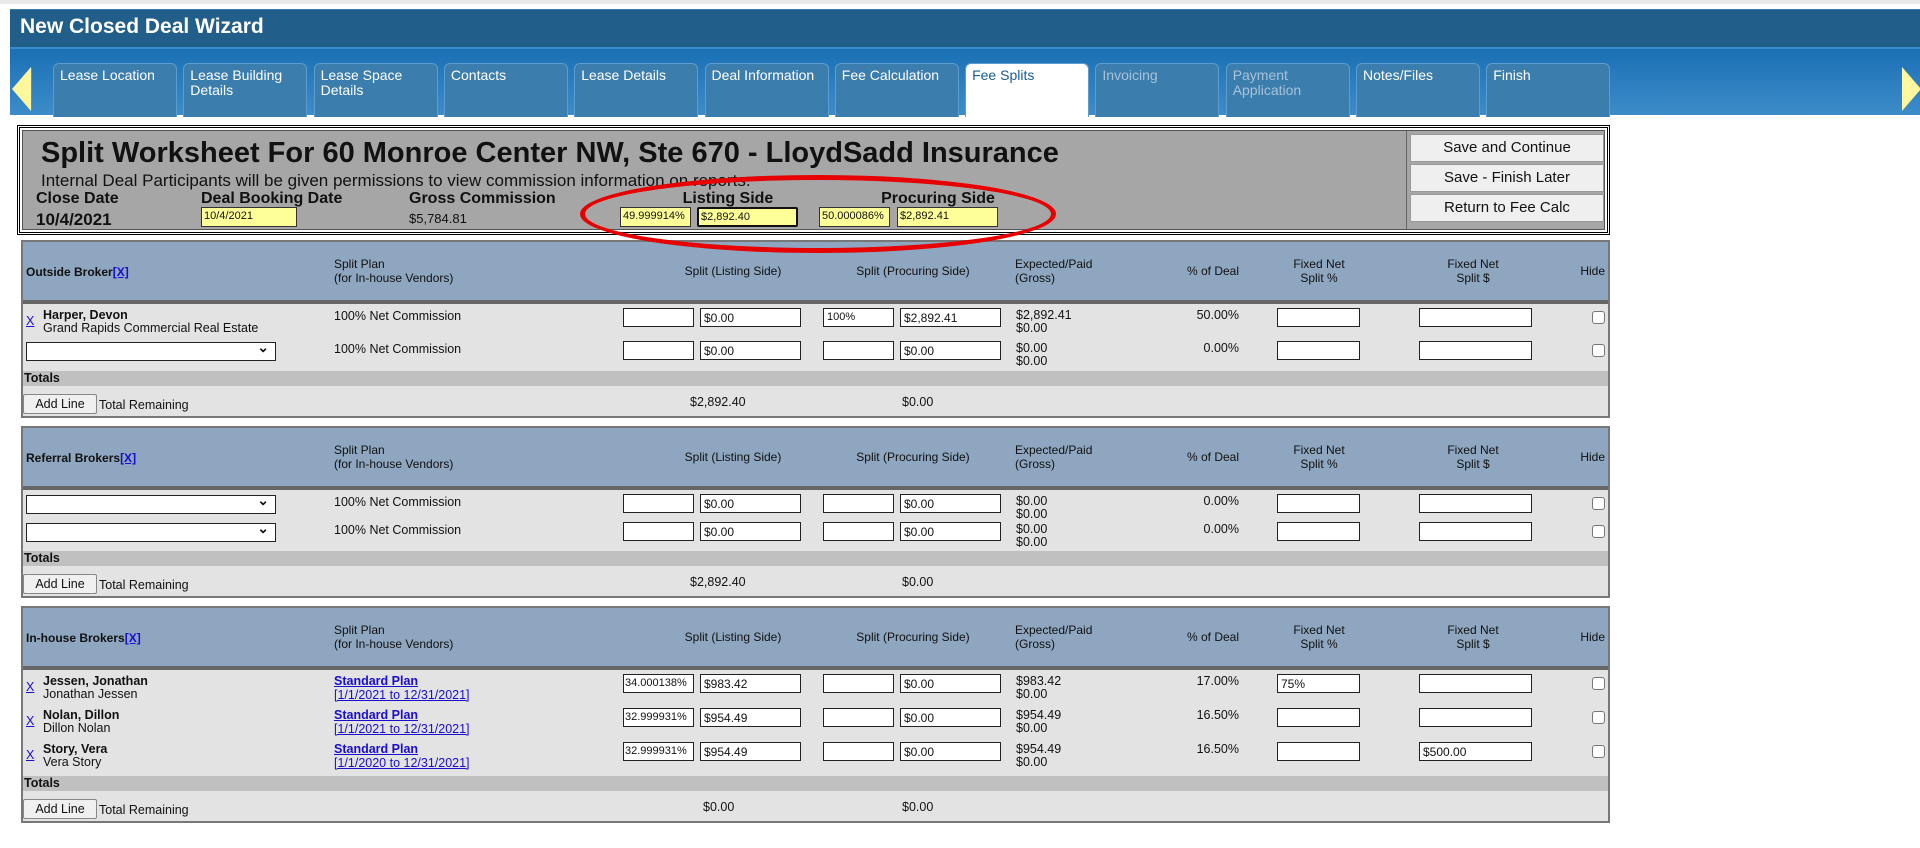 This screenshot has height=848, width=1920. What do you see at coordinates (750, 683) in the screenshot?
I see `listing-amount-input: $983.42` at bounding box center [750, 683].